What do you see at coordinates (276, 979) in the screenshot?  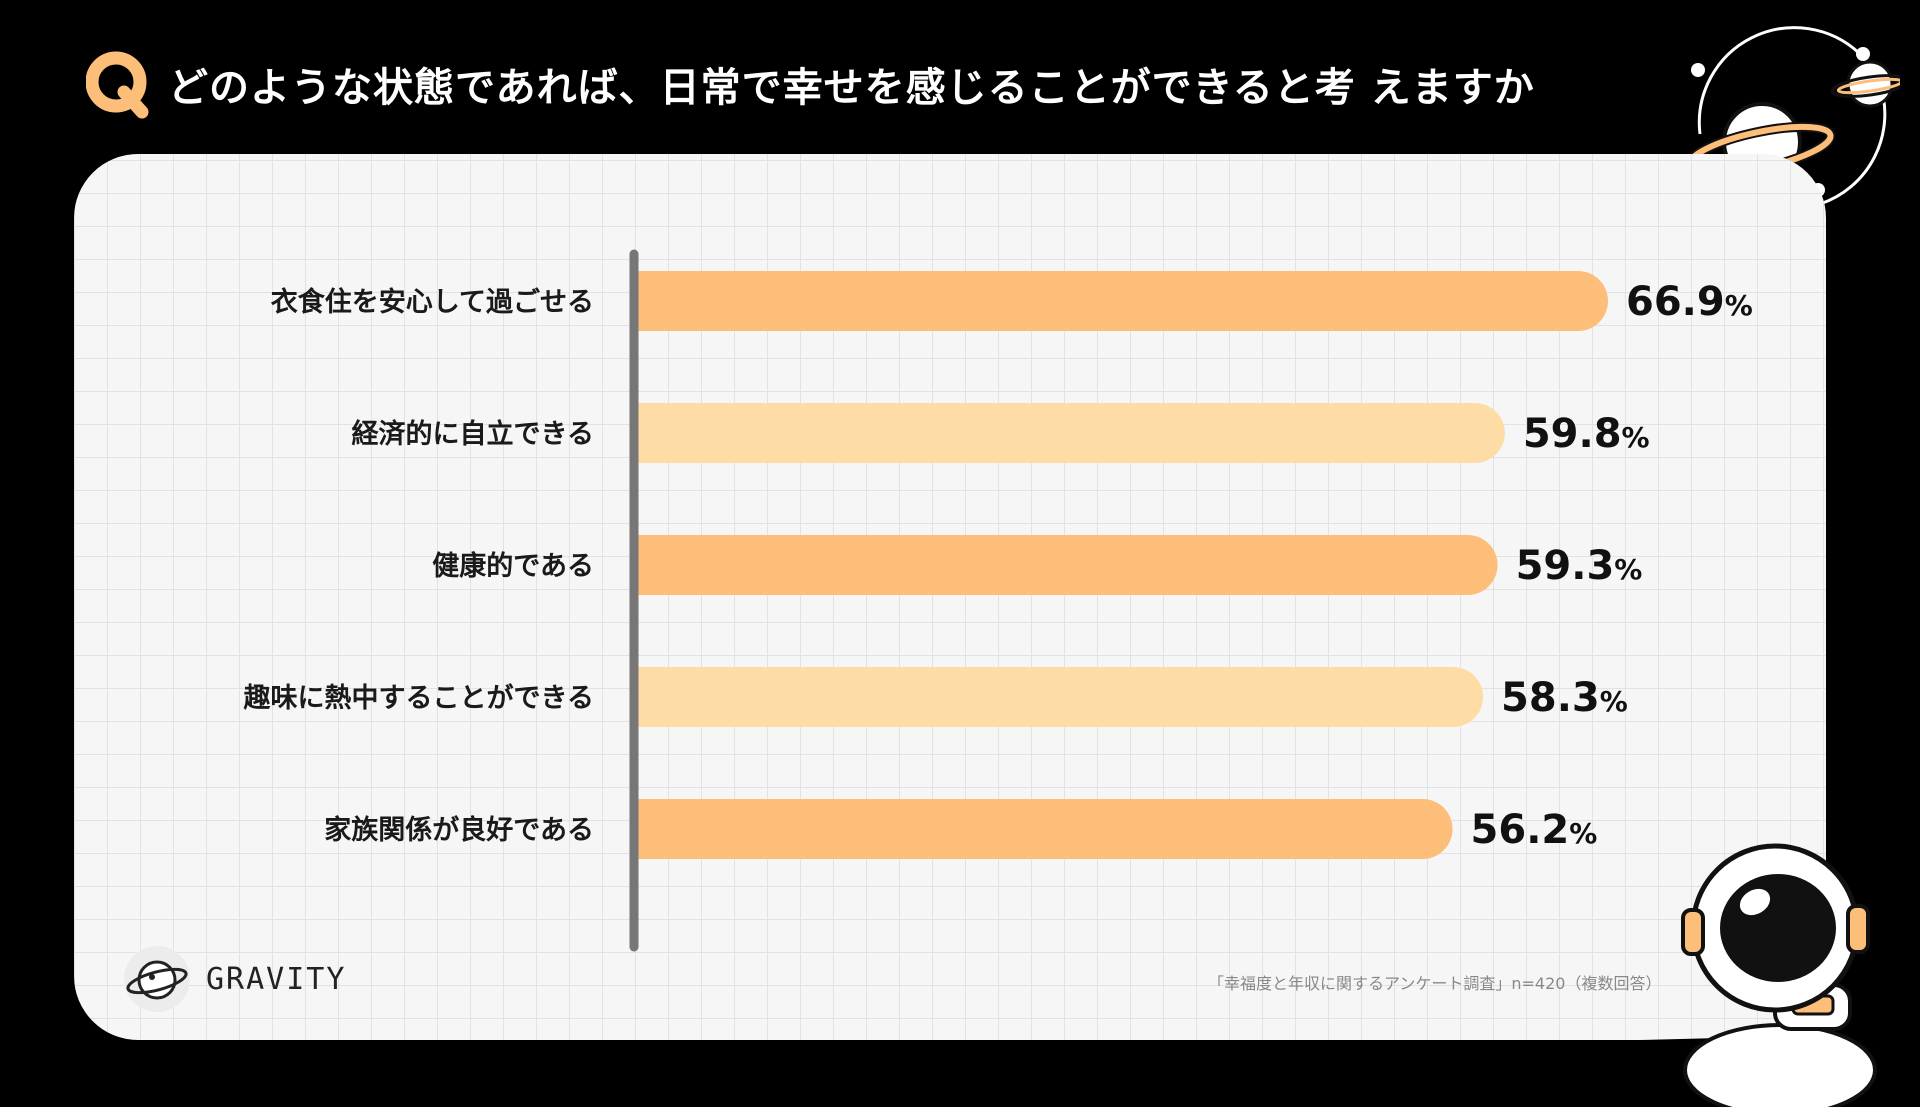 I see `logo-name: GRAVITY` at bounding box center [276, 979].